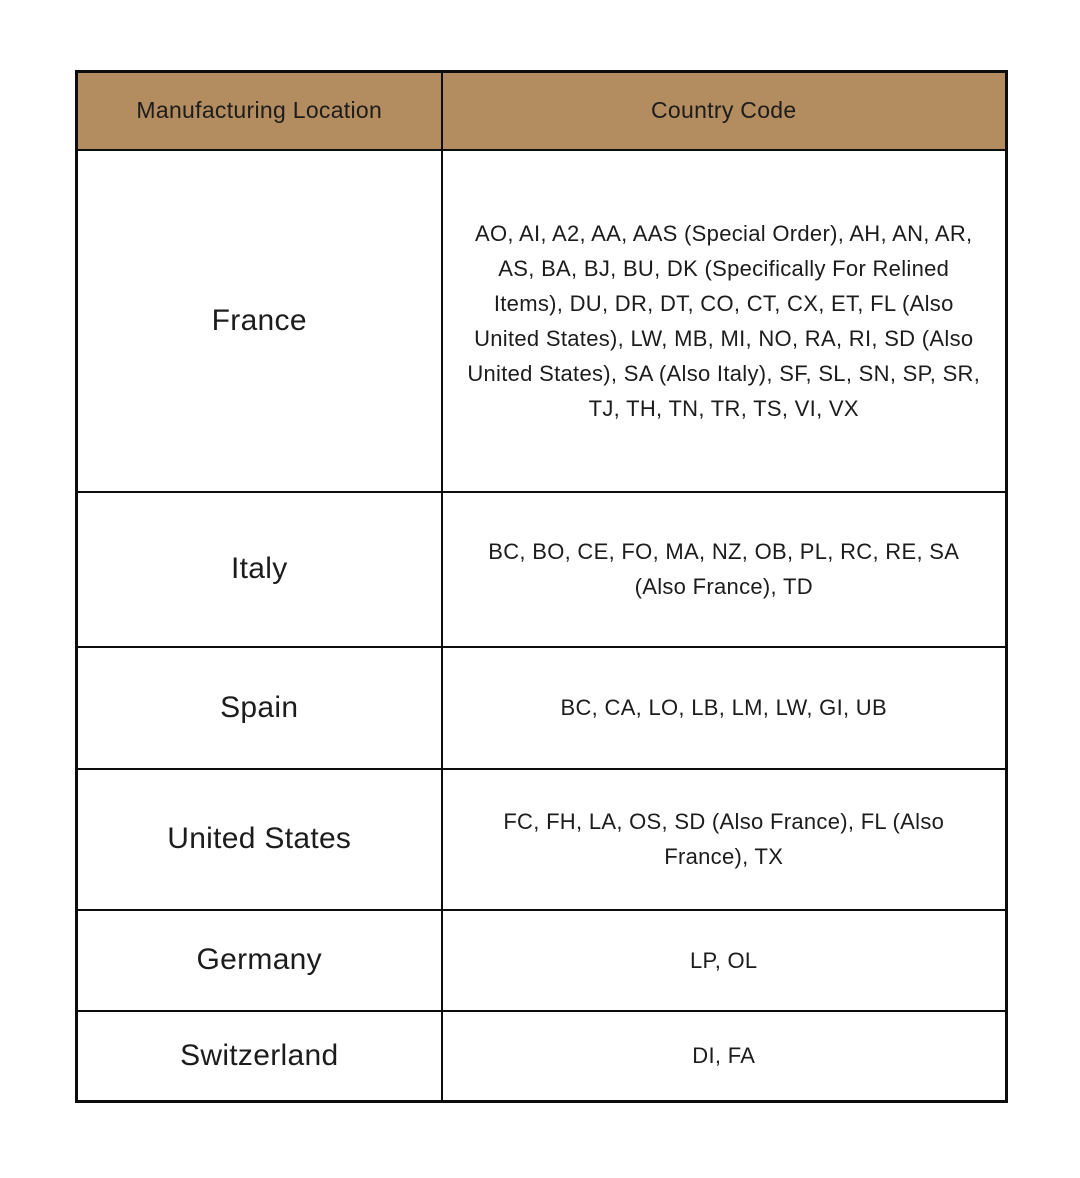 This screenshot has height=1178, width=1080. Describe the element at coordinates (259, 320) in the screenshot. I see `location-cell: France` at that location.